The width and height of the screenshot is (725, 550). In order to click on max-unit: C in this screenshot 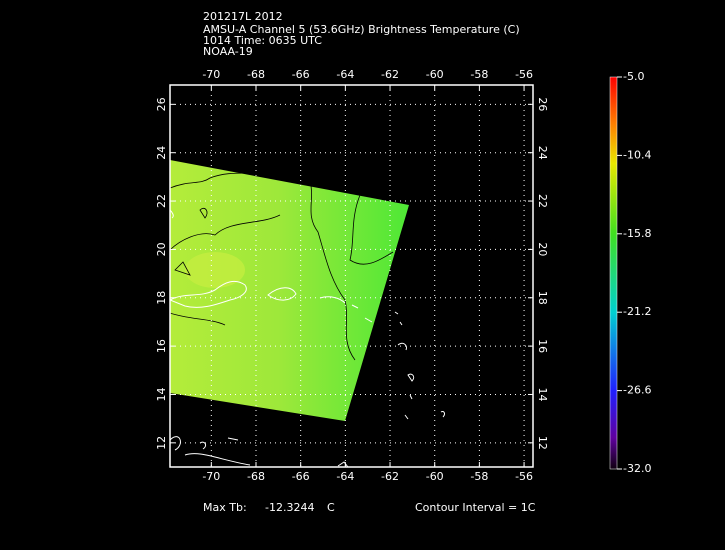, I will do `click(331, 507)`.